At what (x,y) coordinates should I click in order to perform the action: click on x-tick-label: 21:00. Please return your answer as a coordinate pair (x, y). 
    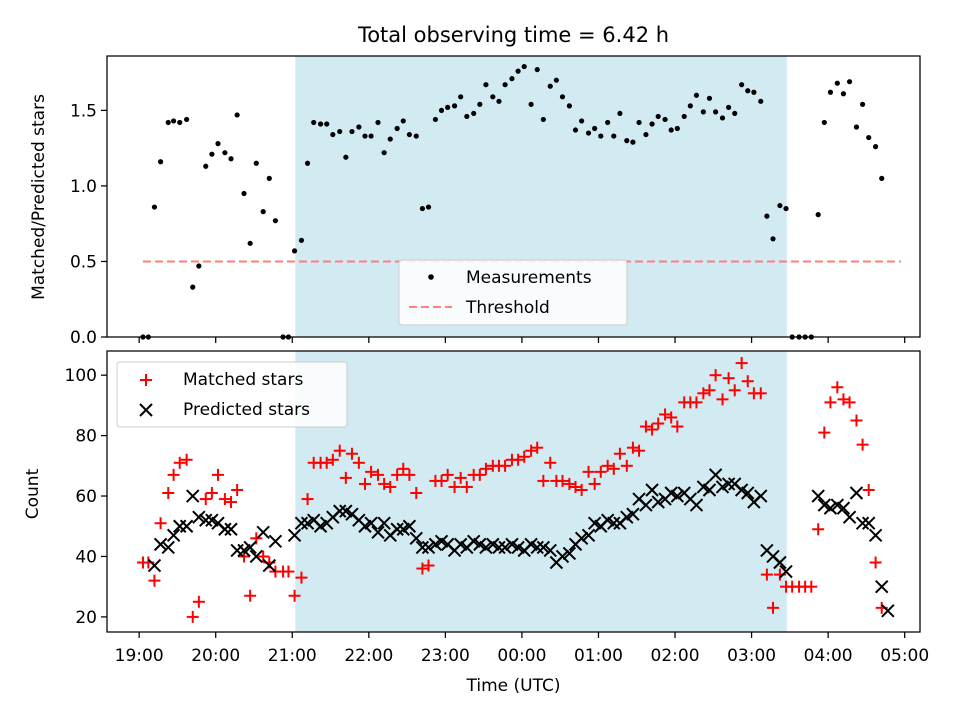
    Looking at the image, I should click on (292, 656).